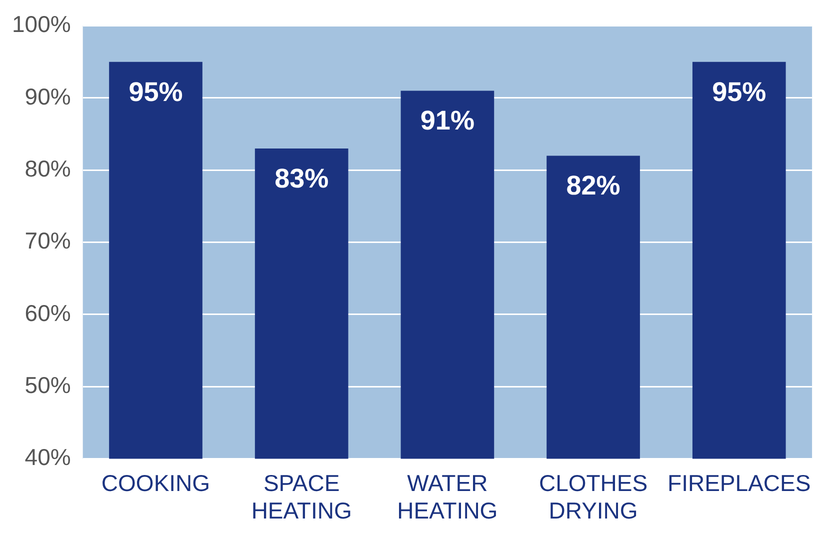 Image resolution: width=823 pixels, height=538 pixels. I want to click on x-tick-label: COOKING, so click(155, 483).